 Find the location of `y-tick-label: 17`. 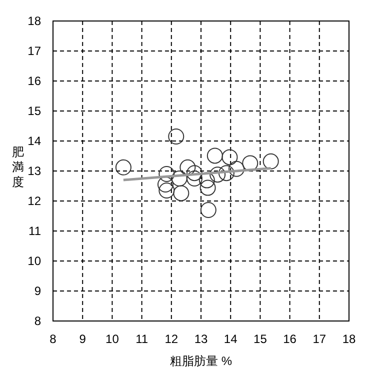

y-tick-label: 17 is located at coordinates (35, 51).